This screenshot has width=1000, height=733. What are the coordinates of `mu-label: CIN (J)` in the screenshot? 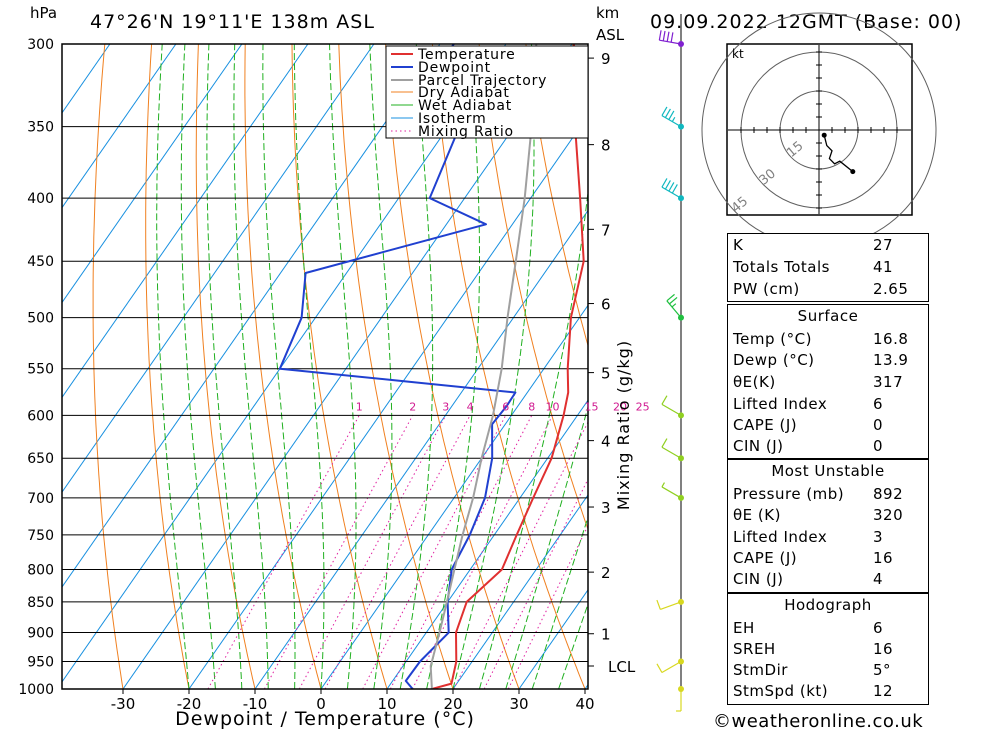 It's located at (758, 579).